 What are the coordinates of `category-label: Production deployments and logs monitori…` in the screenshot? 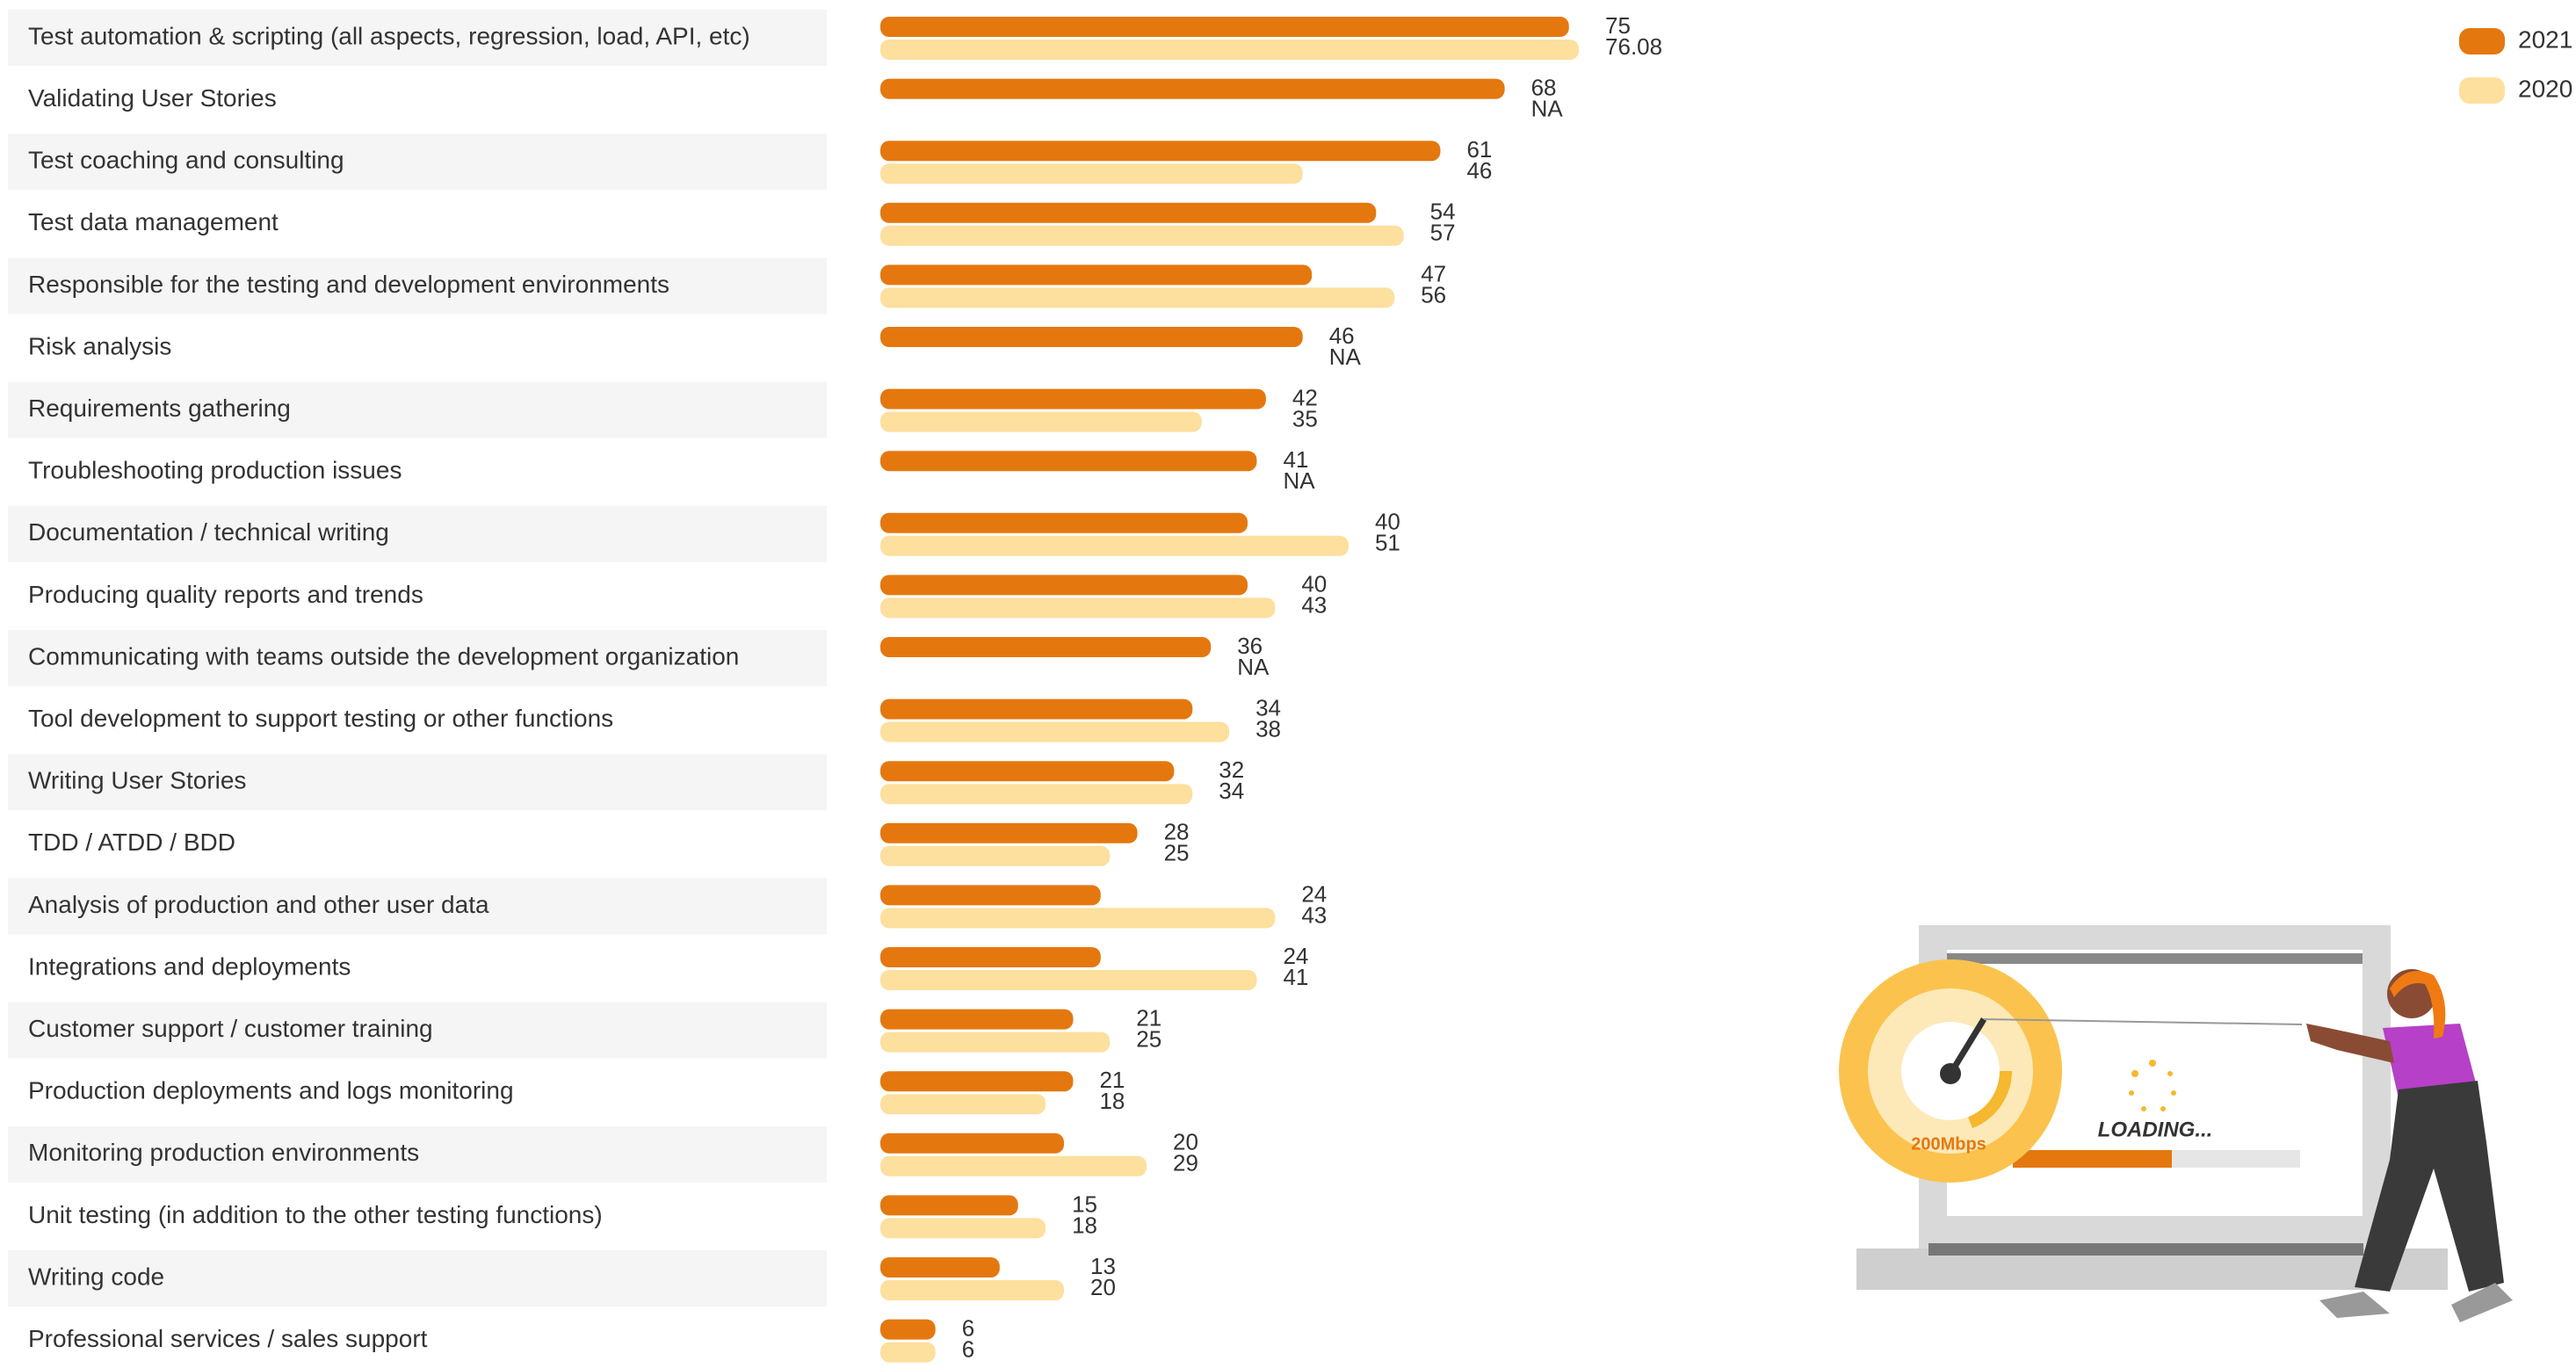 It's located at (271, 1090).